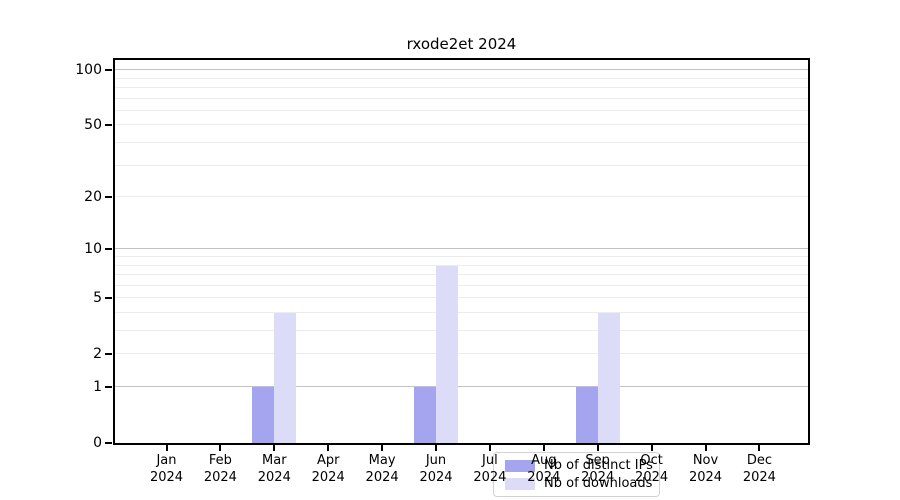 The height and width of the screenshot is (500, 900). What do you see at coordinates (759, 448) in the screenshot?
I see `x-tick-dec` at bounding box center [759, 448].